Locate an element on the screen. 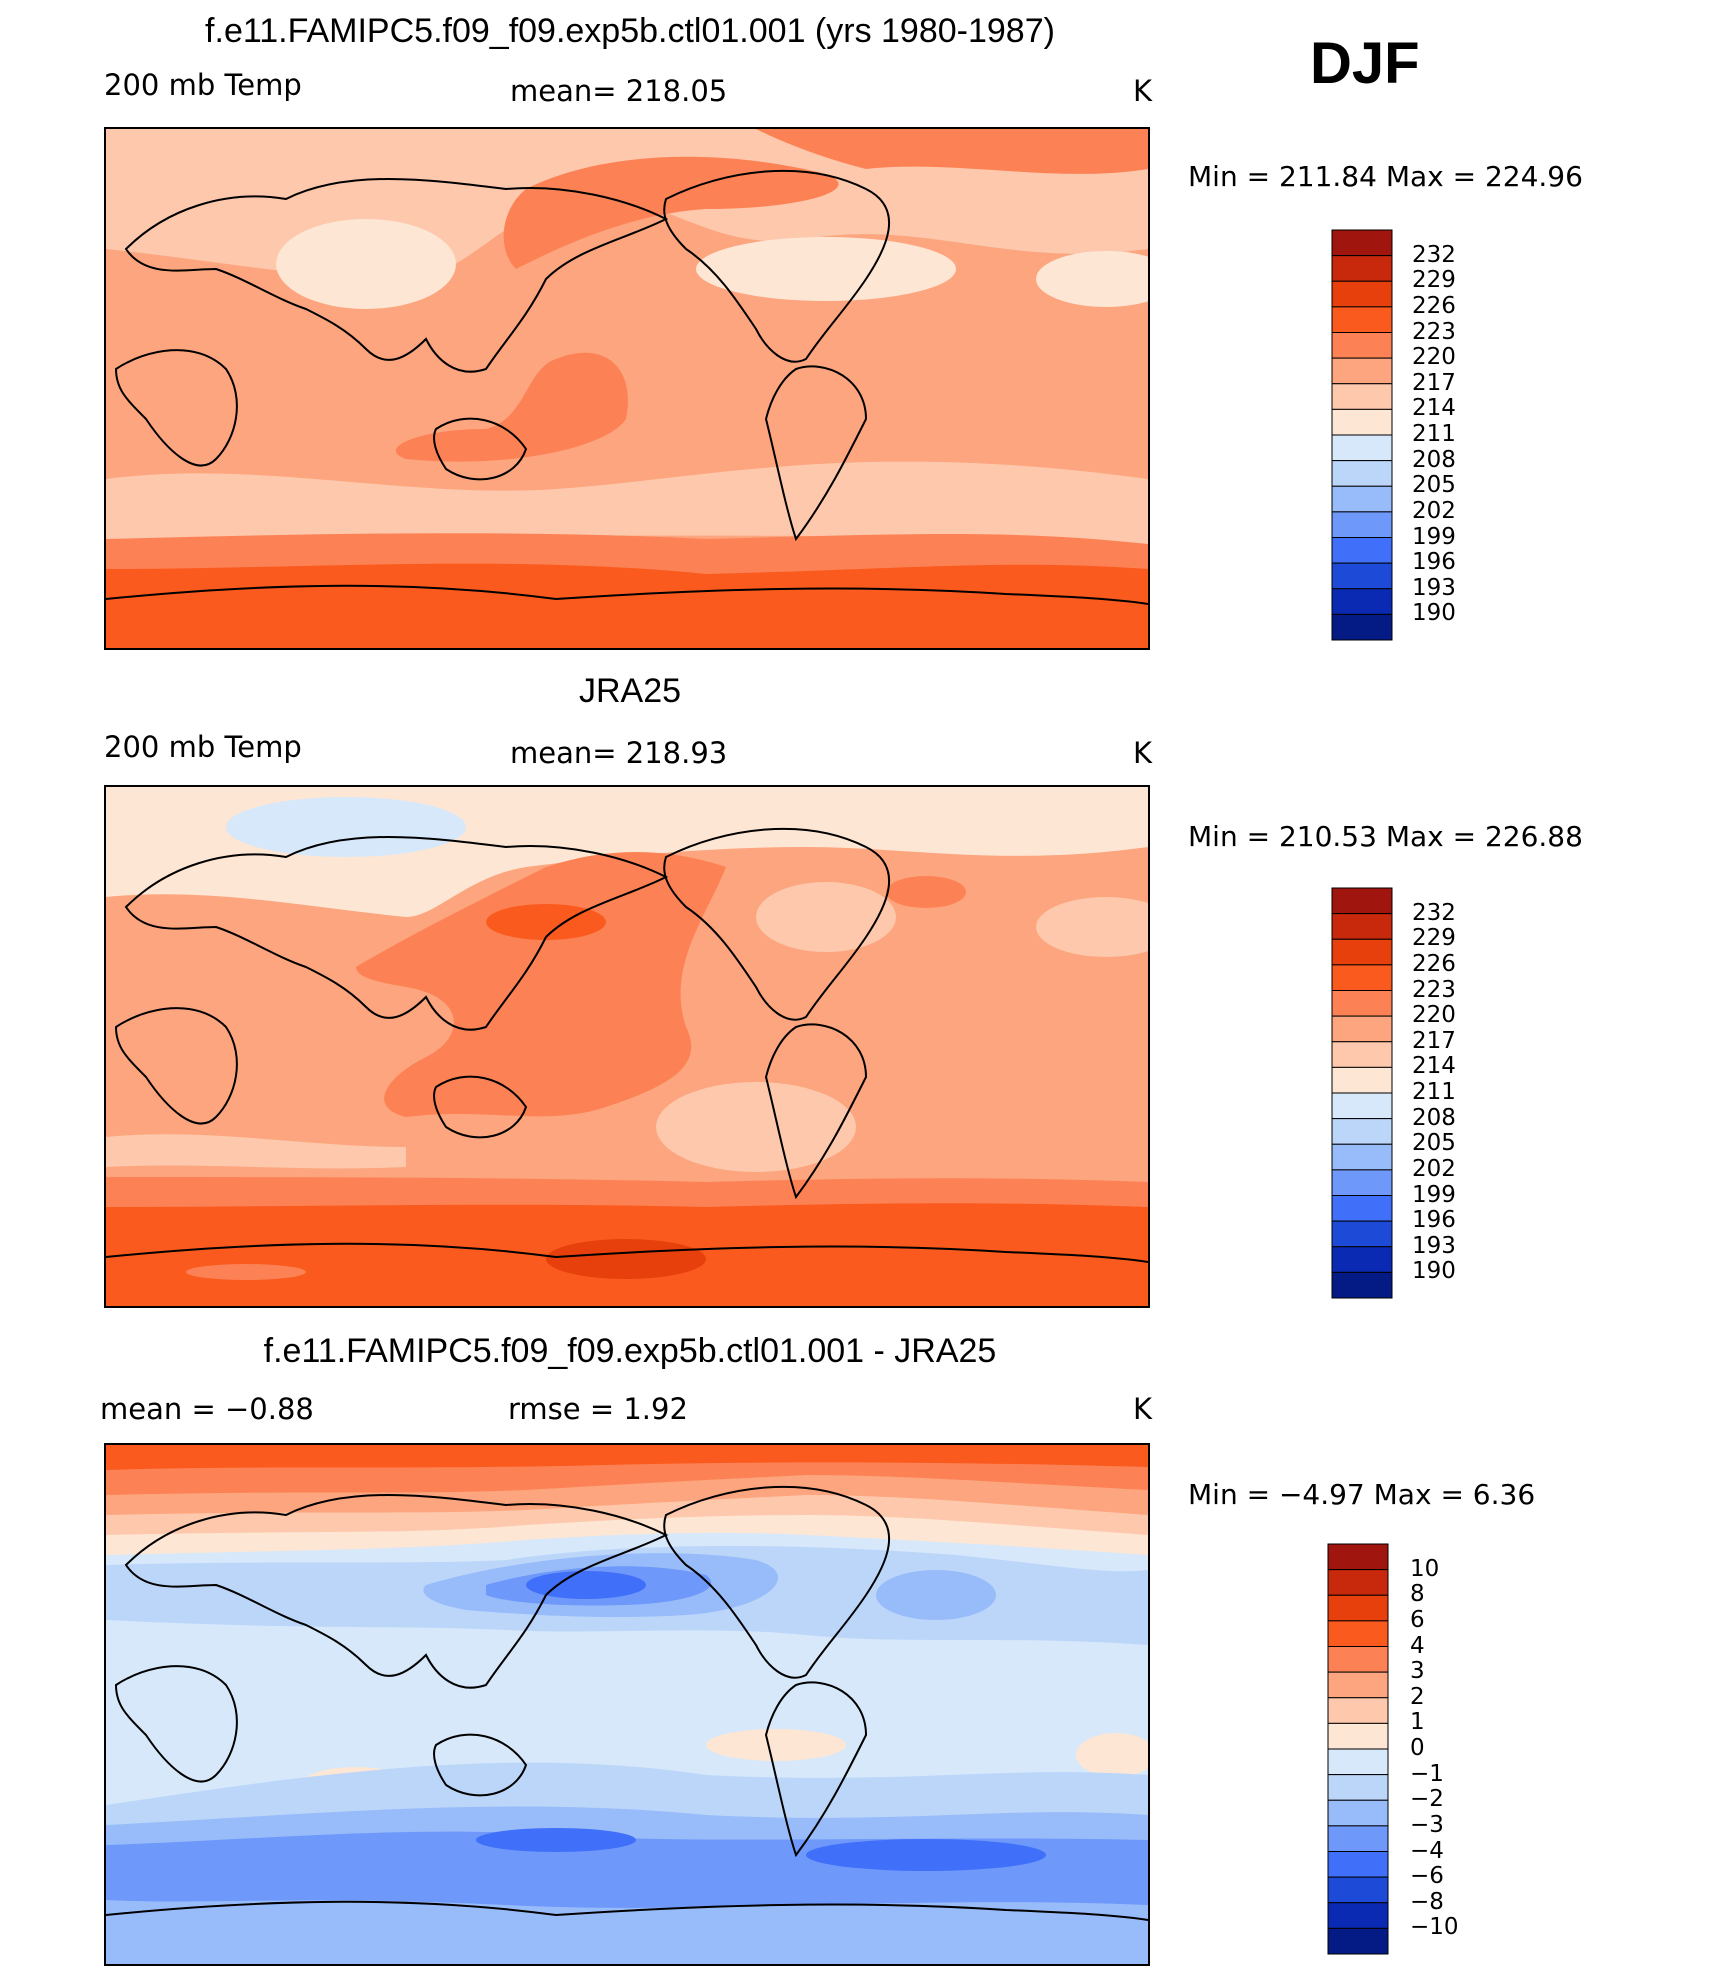 The width and height of the screenshot is (1710, 1969). colorbar-level-label: 199 is located at coordinates (1434, 1194).